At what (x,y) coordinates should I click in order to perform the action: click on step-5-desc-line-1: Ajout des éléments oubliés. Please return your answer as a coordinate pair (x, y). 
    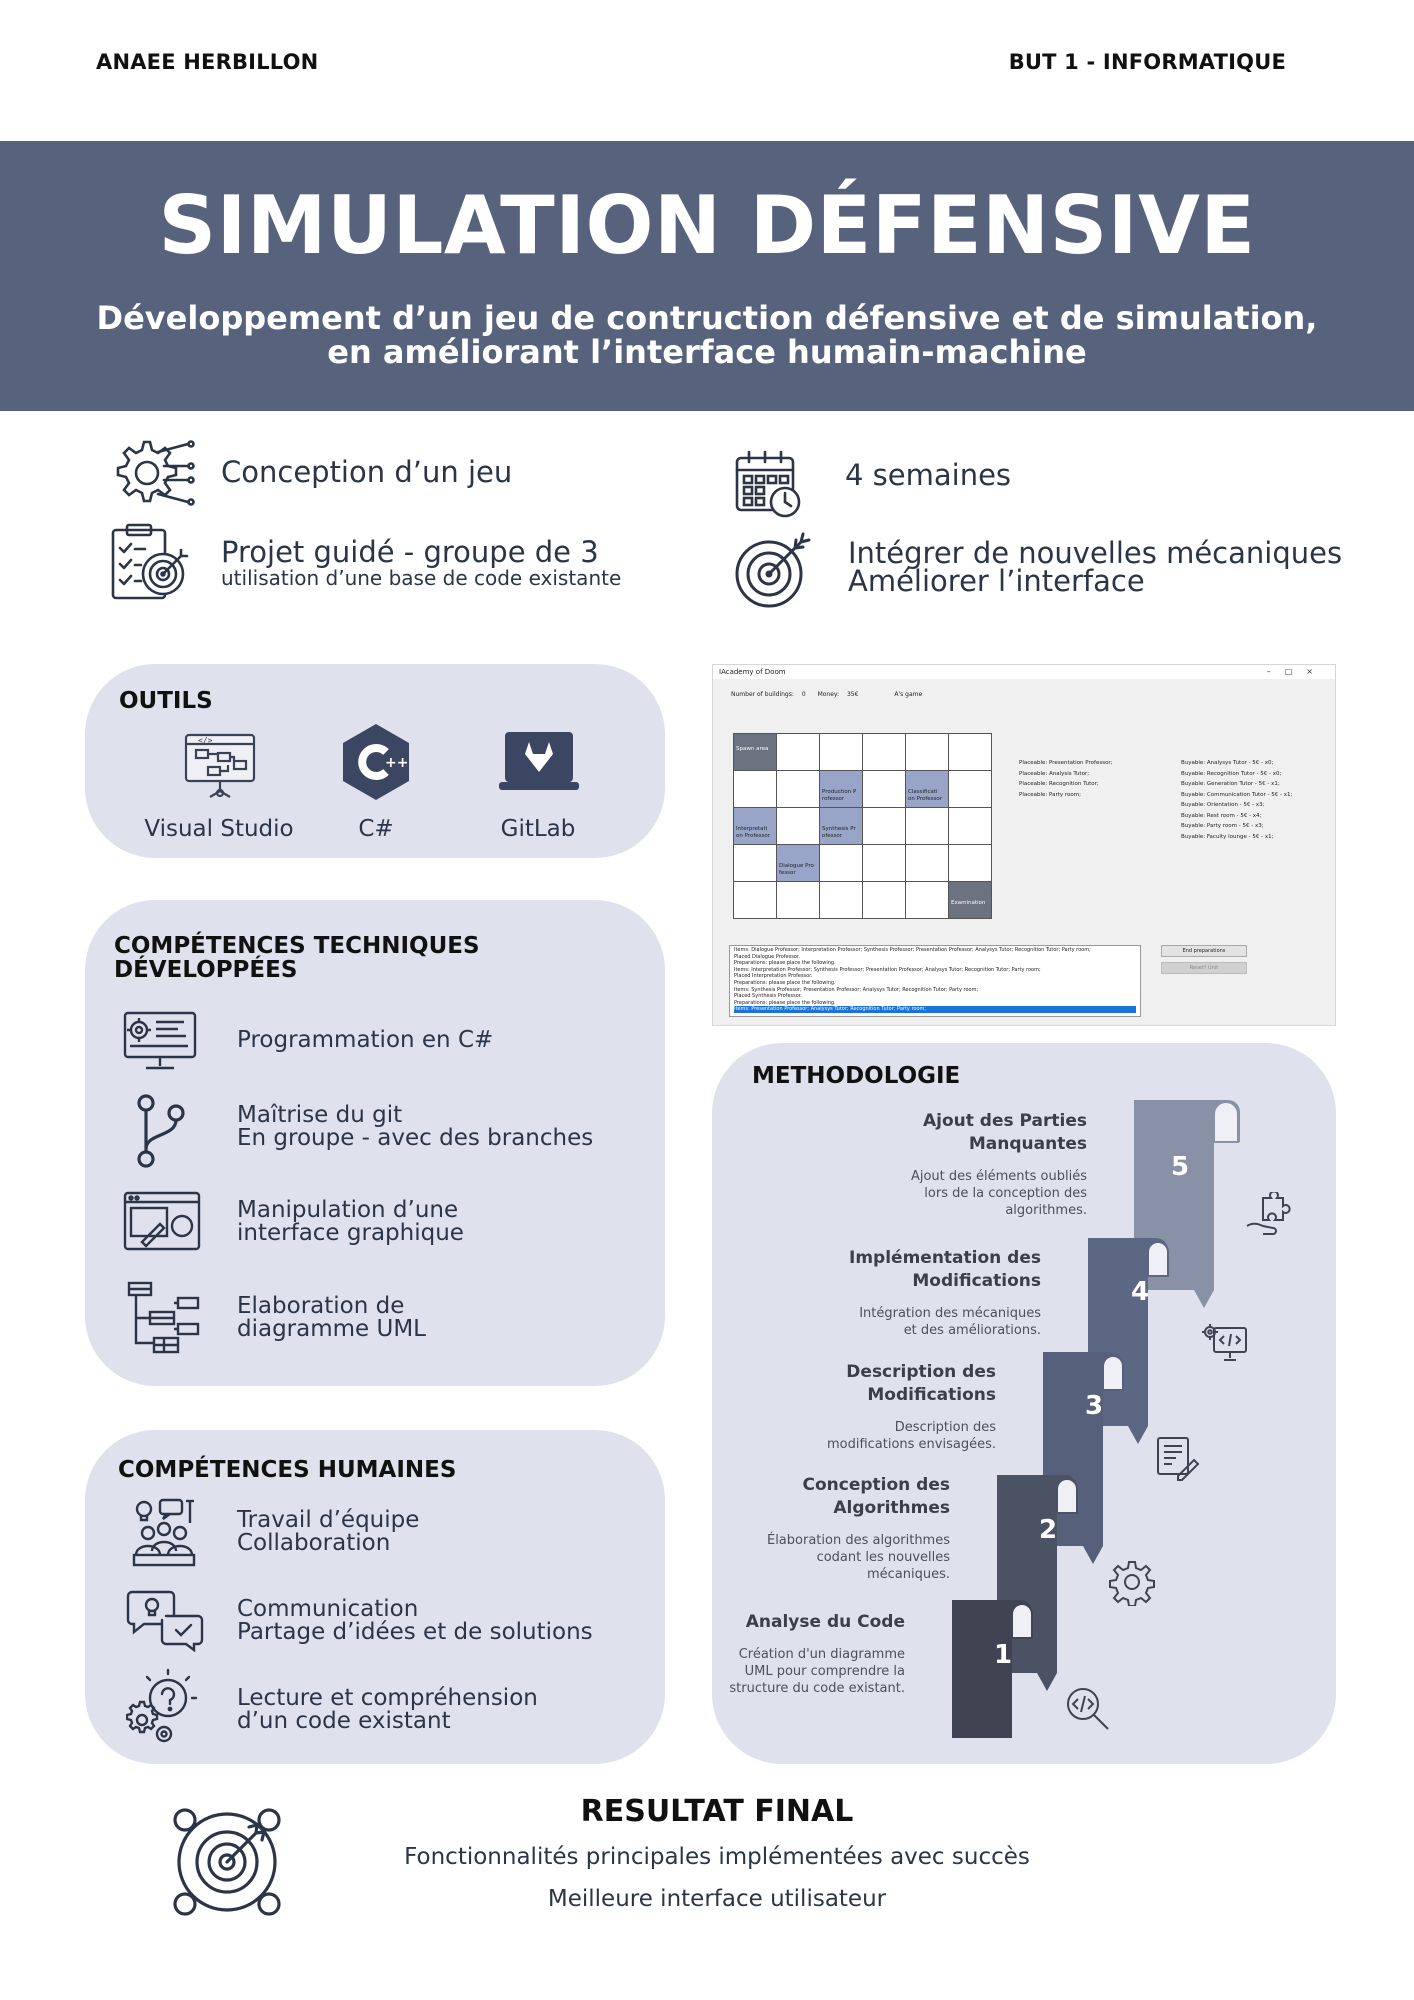
    Looking at the image, I should click on (998, 1176).